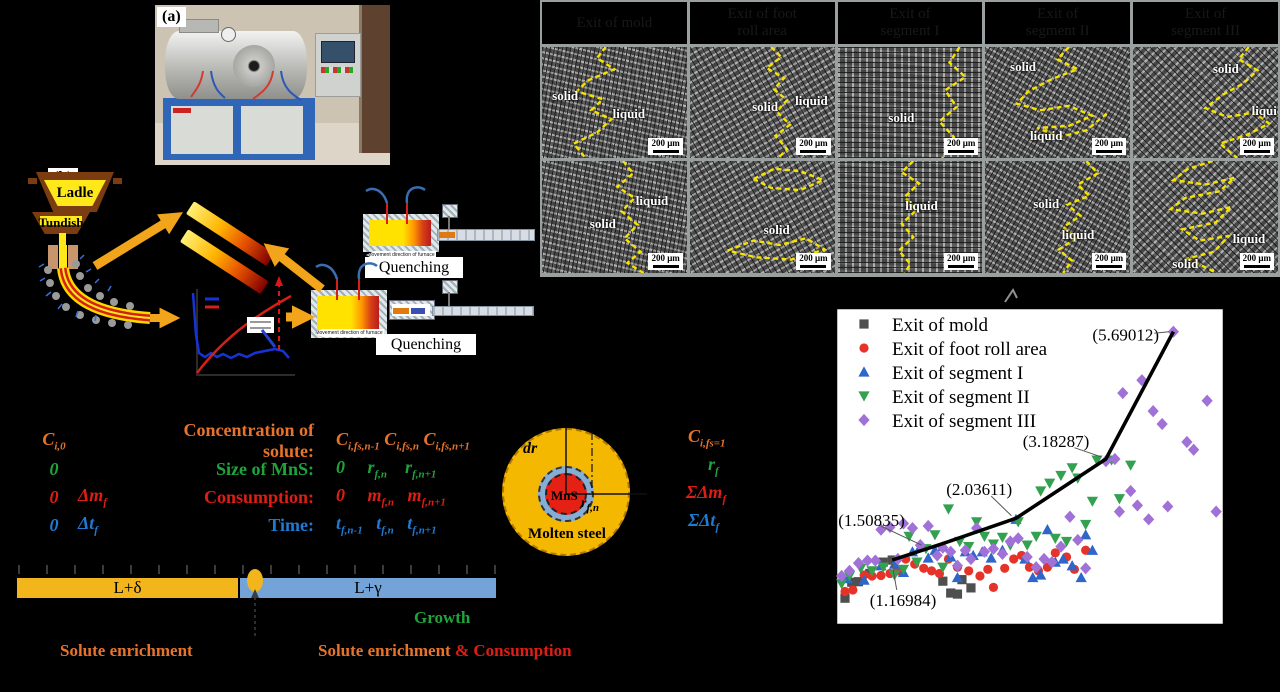 The height and width of the screenshot is (692, 1280). Describe the element at coordinates (63, 258) in the screenshot. I see `mold-stream` at that location.